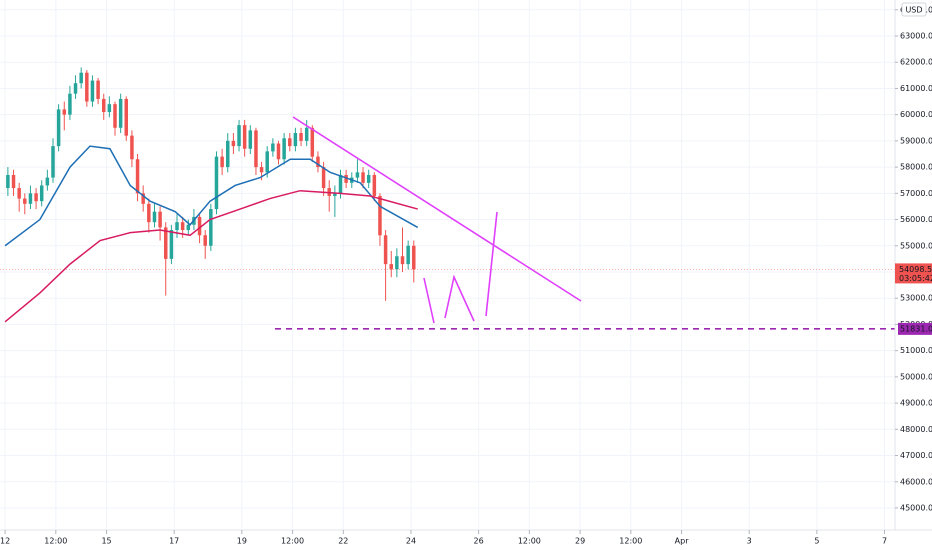 This screenshot has height=550, width=932. What do you see at coordinates (916, 167) in the screenshot?
I see `y-tick-label: 58000.00` at bounding box center [916, 167].